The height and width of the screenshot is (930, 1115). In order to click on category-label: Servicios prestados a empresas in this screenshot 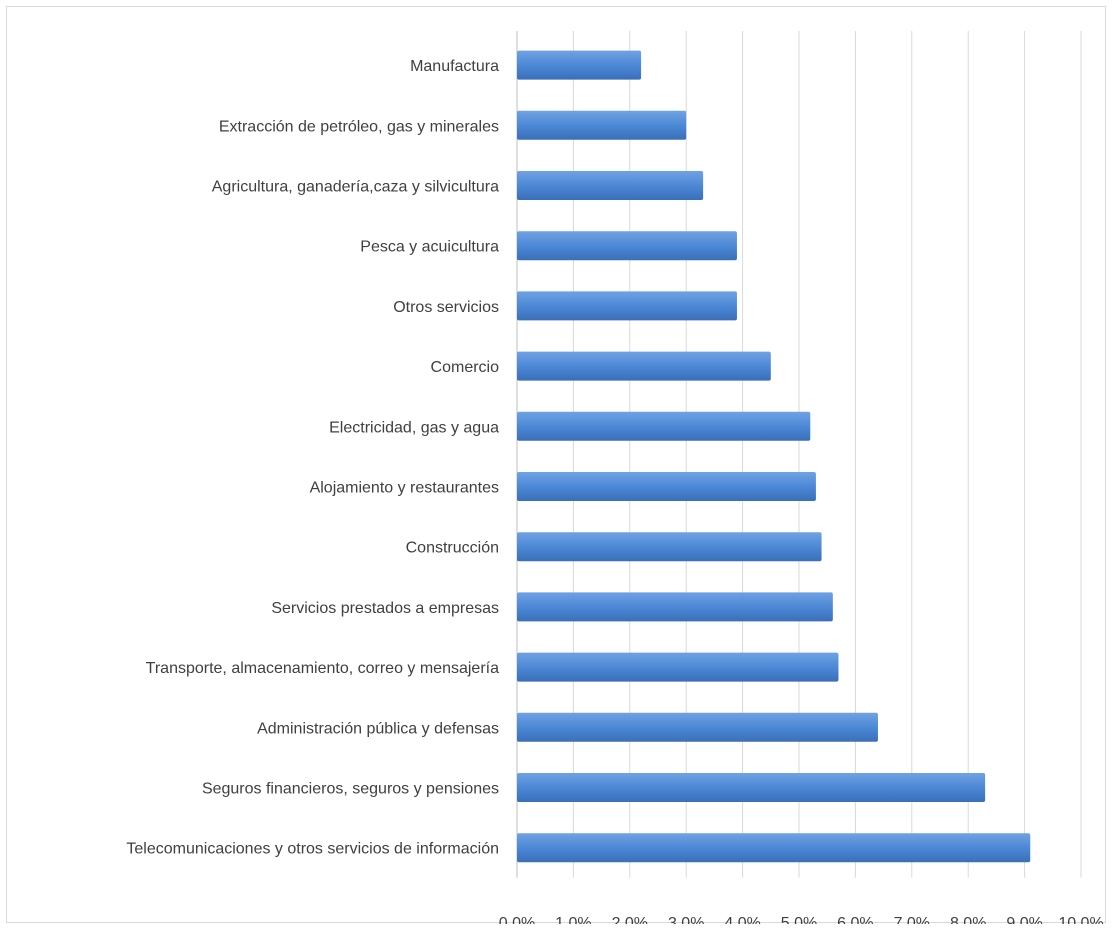, I will do `click(385, 608)`.